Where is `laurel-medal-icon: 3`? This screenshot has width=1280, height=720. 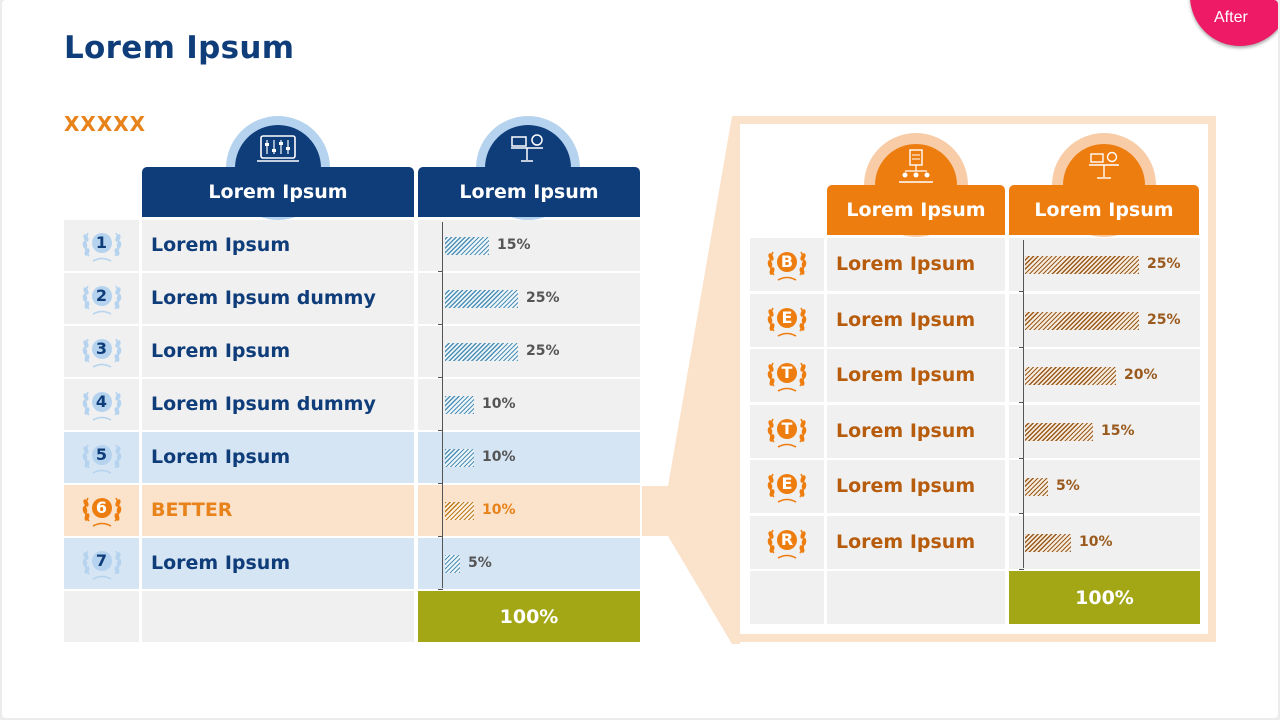 laurel-medal-icon: 3 is located at coordinates (102, 351).